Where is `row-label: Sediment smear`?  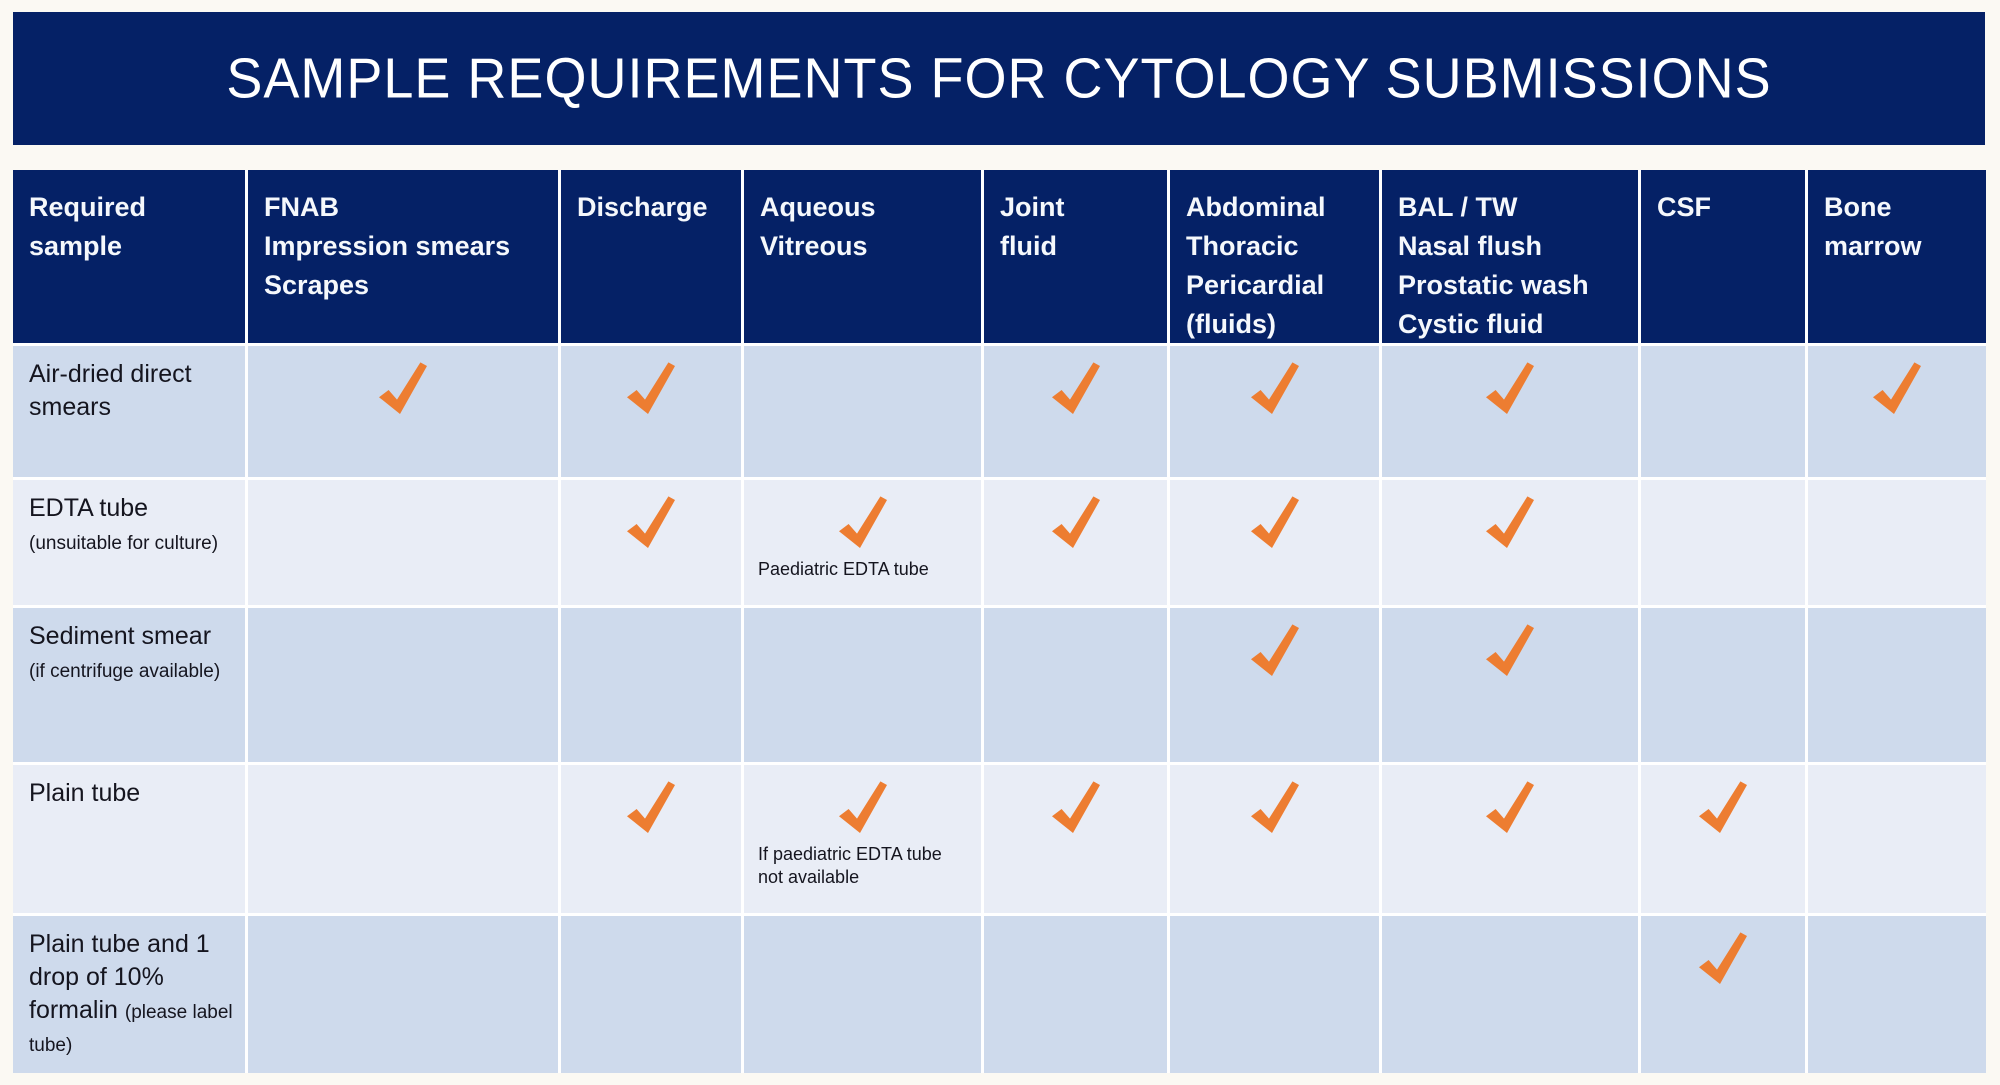 row-label: Sediment smear is located at coordinates (120, 636).